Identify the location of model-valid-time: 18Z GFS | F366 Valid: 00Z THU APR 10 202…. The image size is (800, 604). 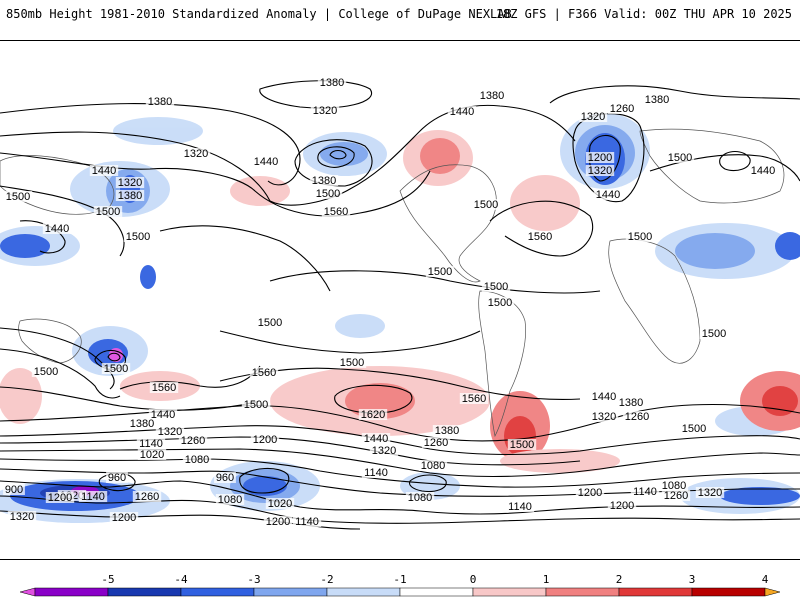
(643, 14).